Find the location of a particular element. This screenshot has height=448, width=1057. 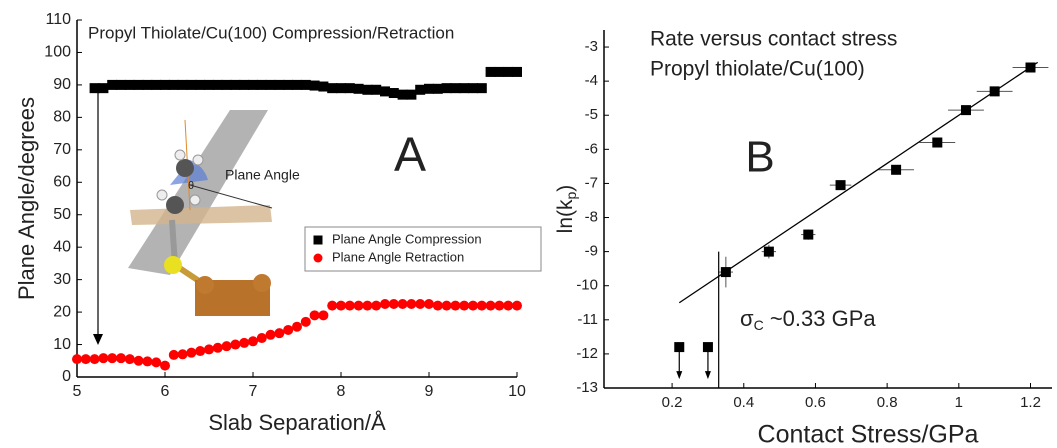

upper-limit-arrowhead is located at coordinates (707, 375).